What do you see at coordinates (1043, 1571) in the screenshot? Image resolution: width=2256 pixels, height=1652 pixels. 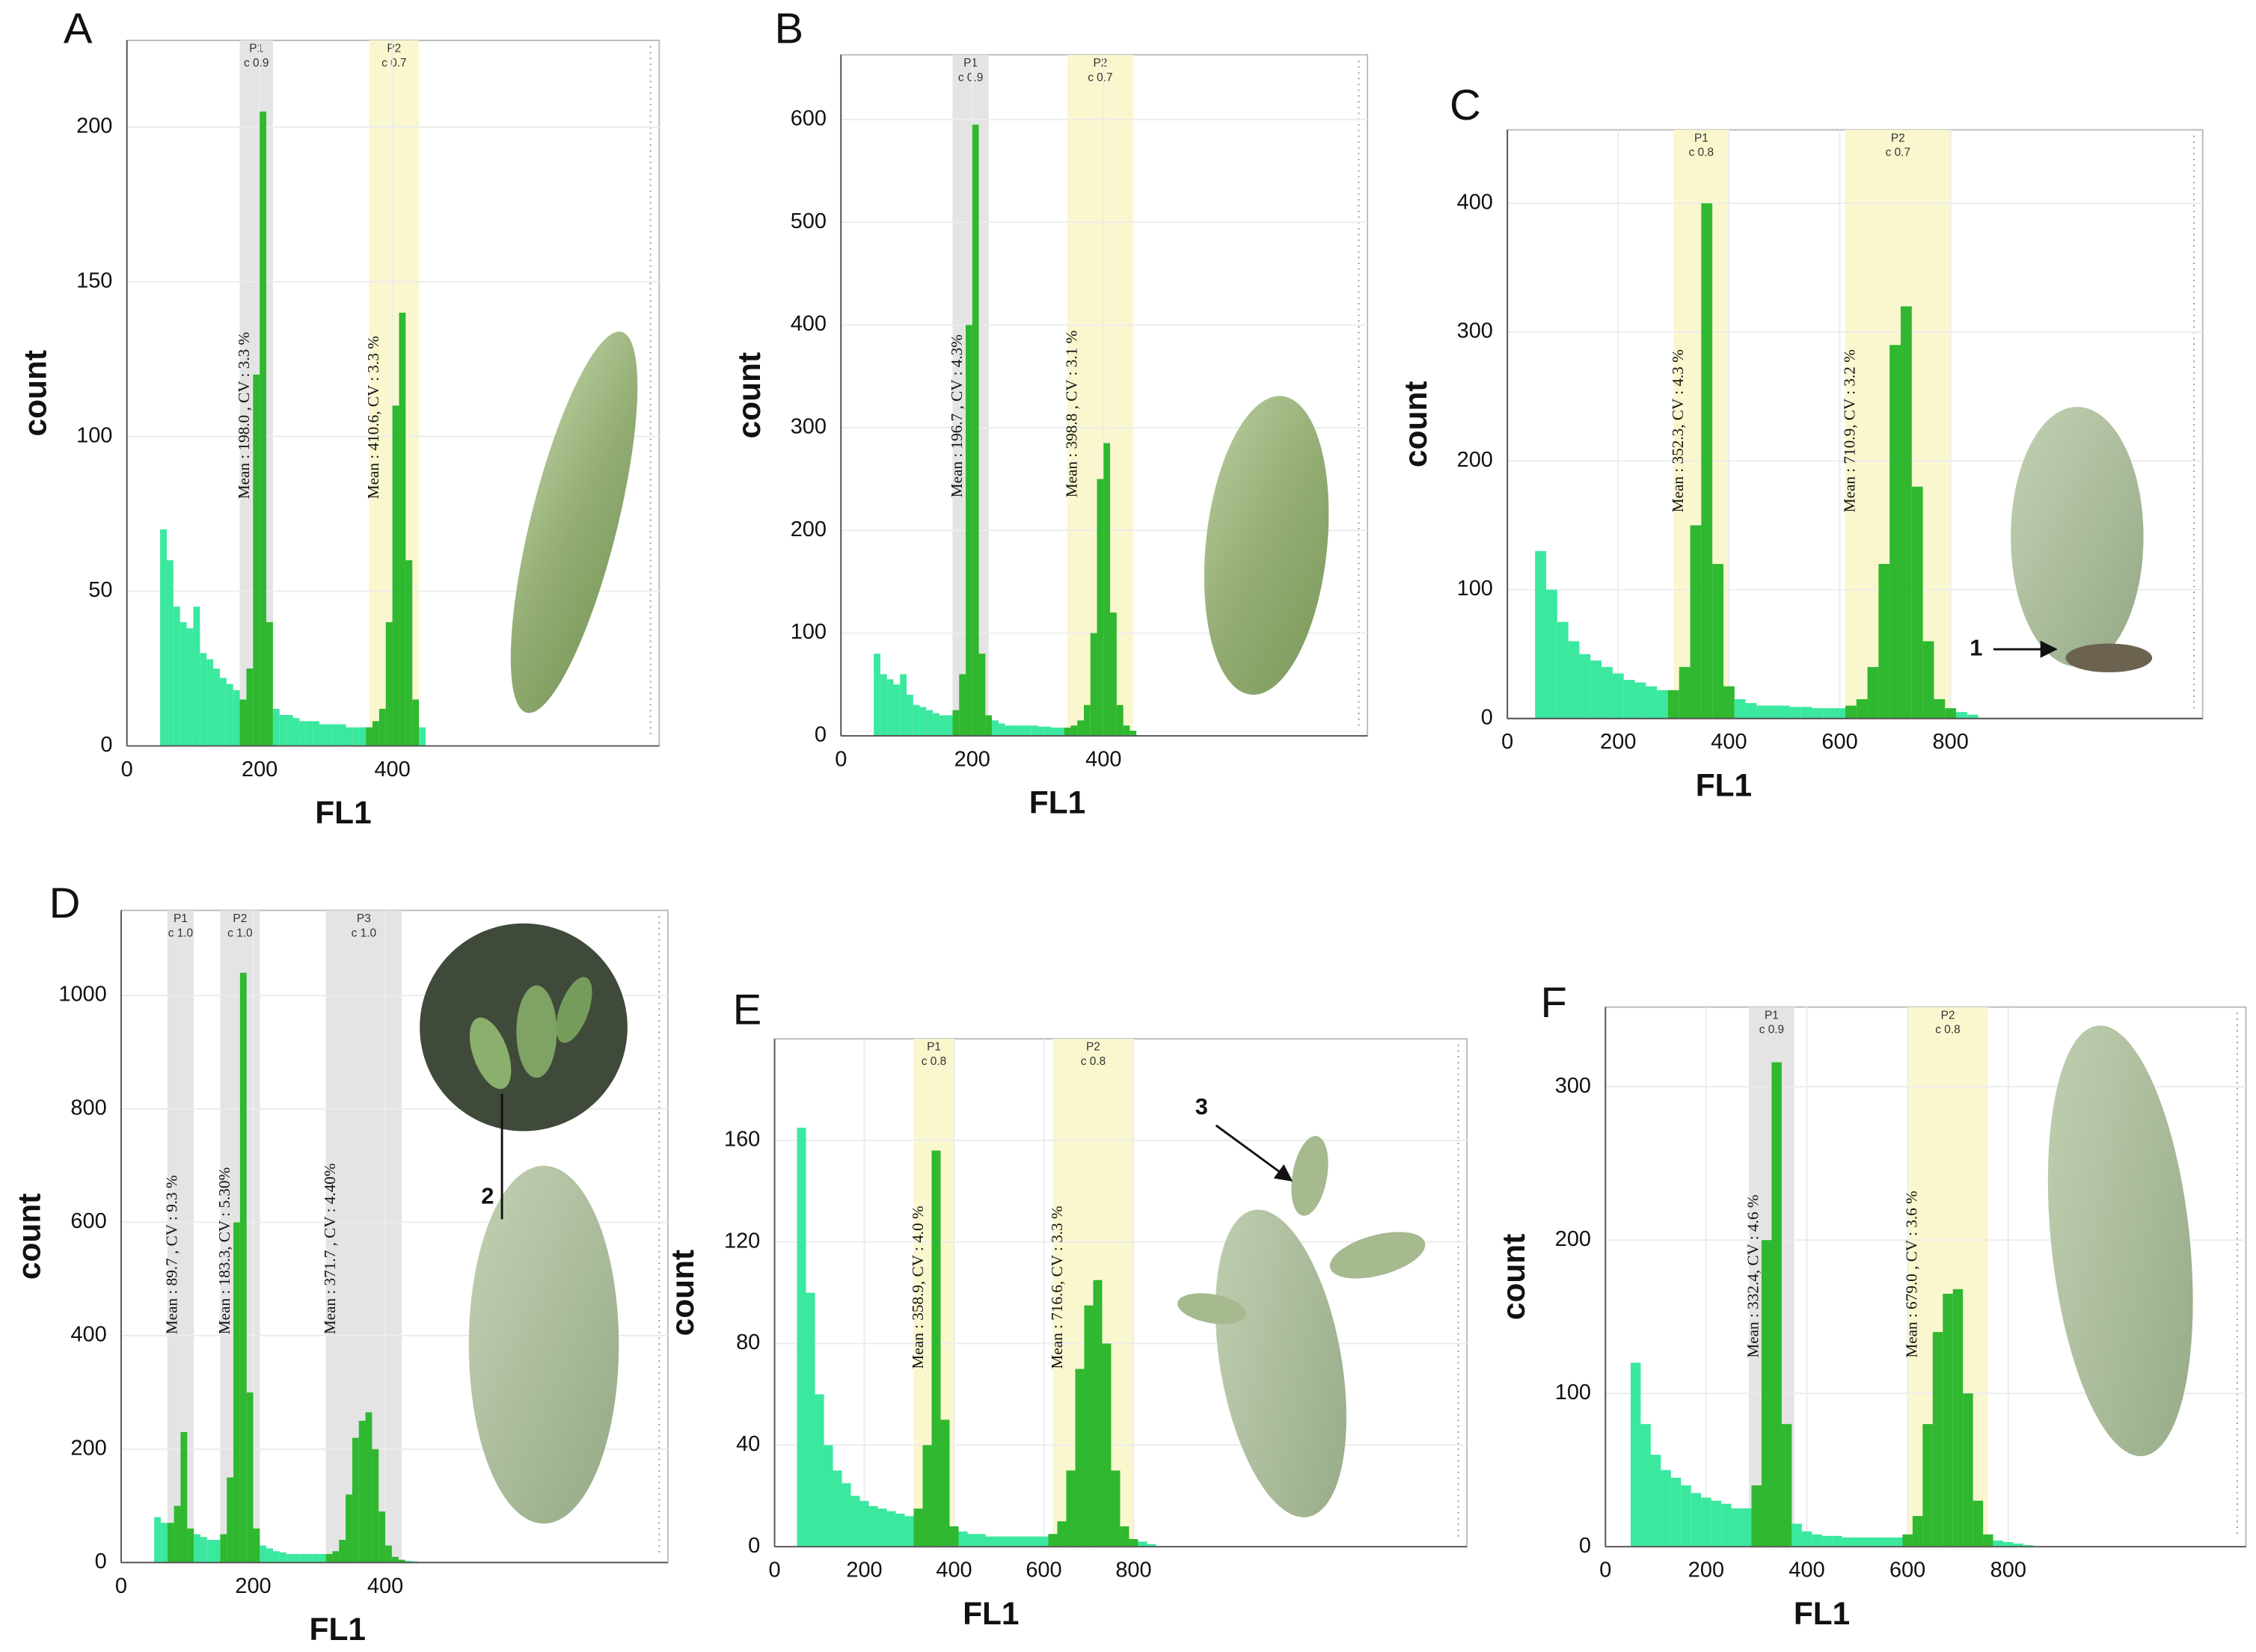 I see `x-tick-label: 600` at bounding box center [1043, 1571].